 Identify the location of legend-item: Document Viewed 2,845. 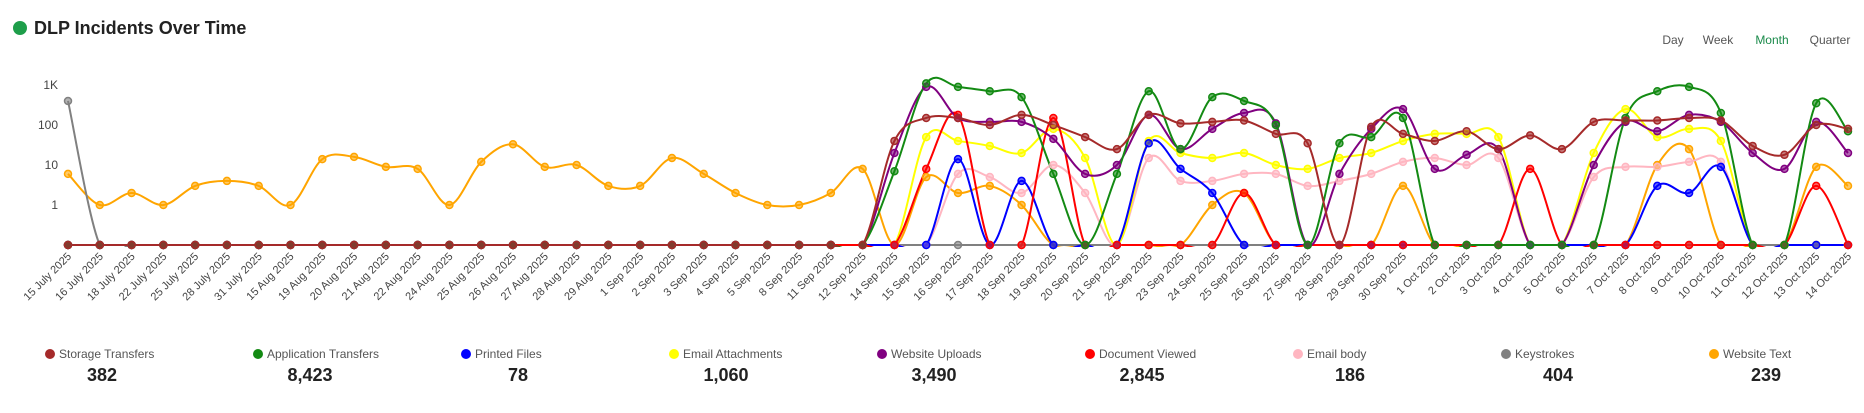
(1140, 366).